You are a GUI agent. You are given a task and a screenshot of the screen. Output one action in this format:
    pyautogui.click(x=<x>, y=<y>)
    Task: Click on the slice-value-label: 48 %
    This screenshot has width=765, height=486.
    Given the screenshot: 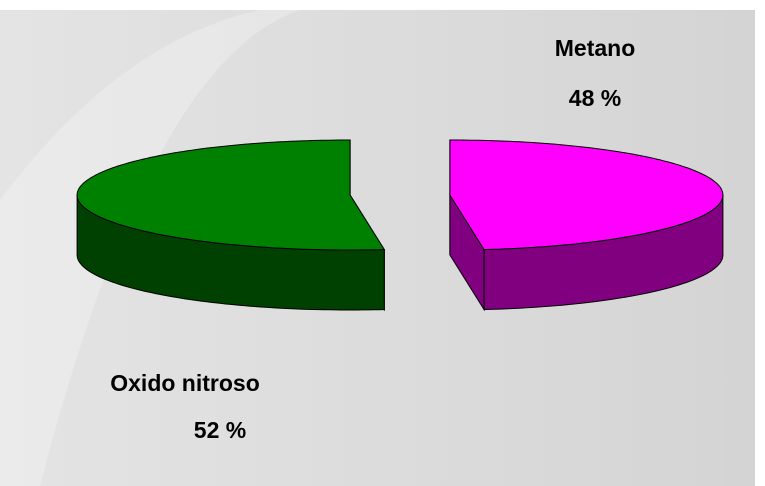 What is the action you would take?
    pyautogui.click(x=595, y=98)
    